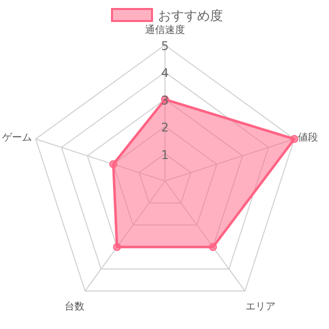 The image size is (329, 329). What do you see at coordinates (165, 30) in the screenshot?
I see `spoke-label: 通信速度` at bounding box center [165, 30].